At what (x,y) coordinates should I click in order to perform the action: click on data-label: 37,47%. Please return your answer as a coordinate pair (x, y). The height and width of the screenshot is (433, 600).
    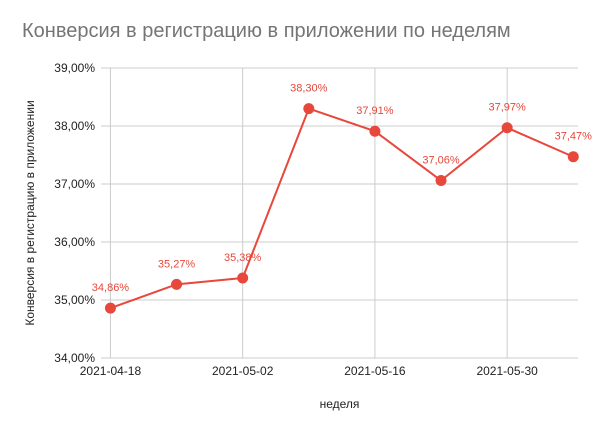
    Looking at the image, I should click on (574, 137).